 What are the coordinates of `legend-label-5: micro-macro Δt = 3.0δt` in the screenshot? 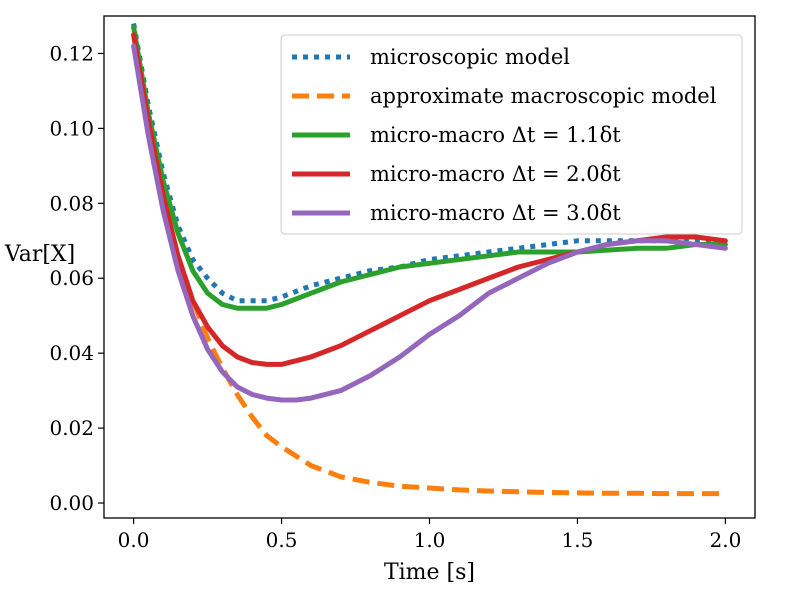 It's located at (495, 213).